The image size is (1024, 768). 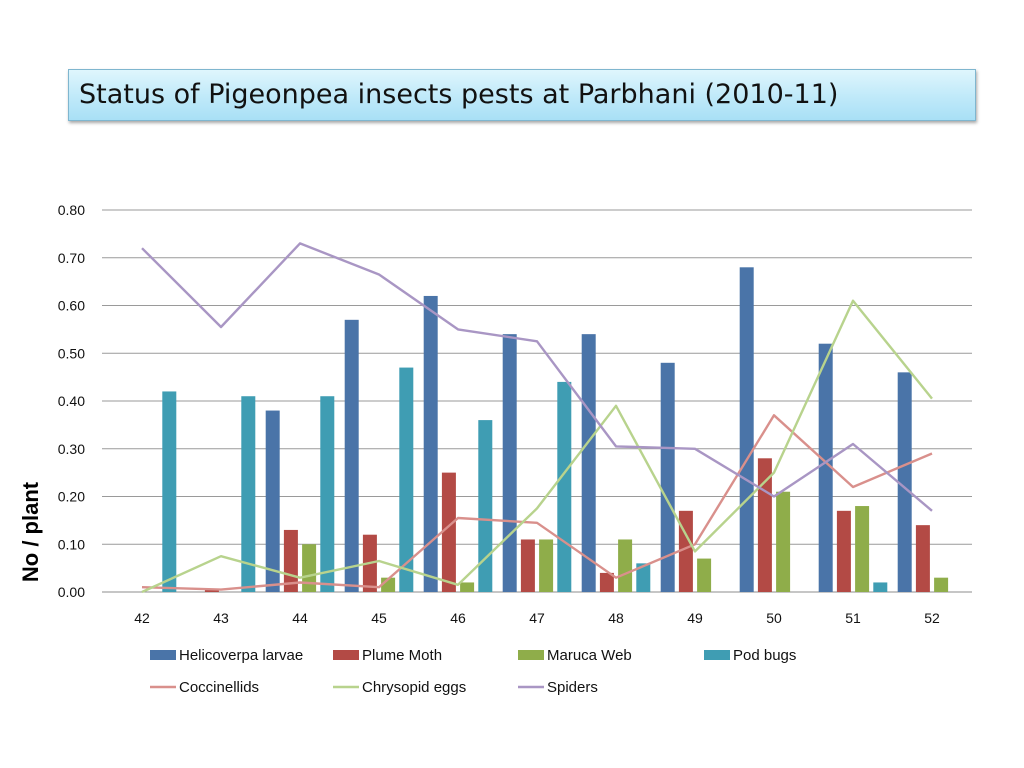 I want to click on y-tick-label: 0.00, so click(x=71, y=592).